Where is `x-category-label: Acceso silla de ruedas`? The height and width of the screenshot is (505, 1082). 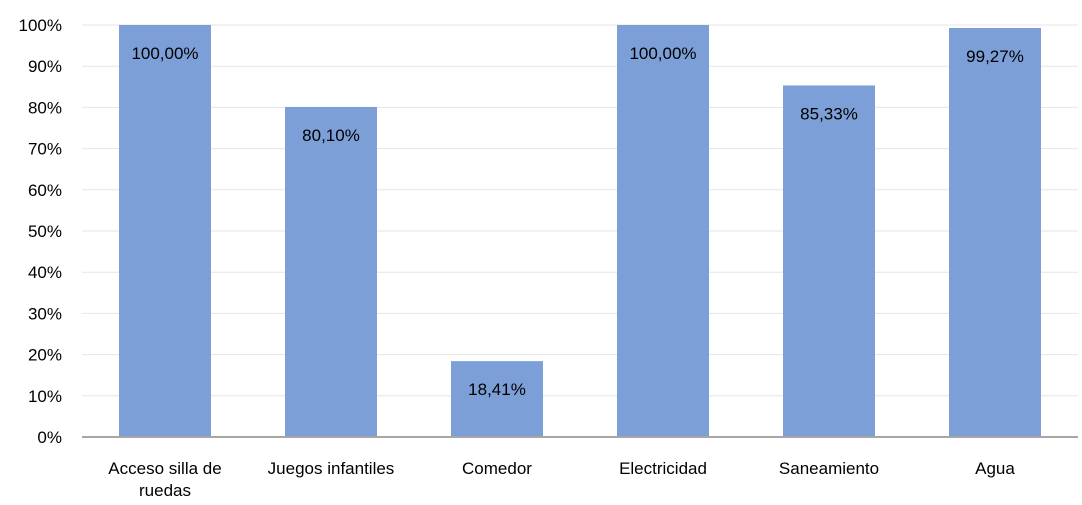
x-category-label: Acceso silla de ruedas is located at coordinates (164, 479).